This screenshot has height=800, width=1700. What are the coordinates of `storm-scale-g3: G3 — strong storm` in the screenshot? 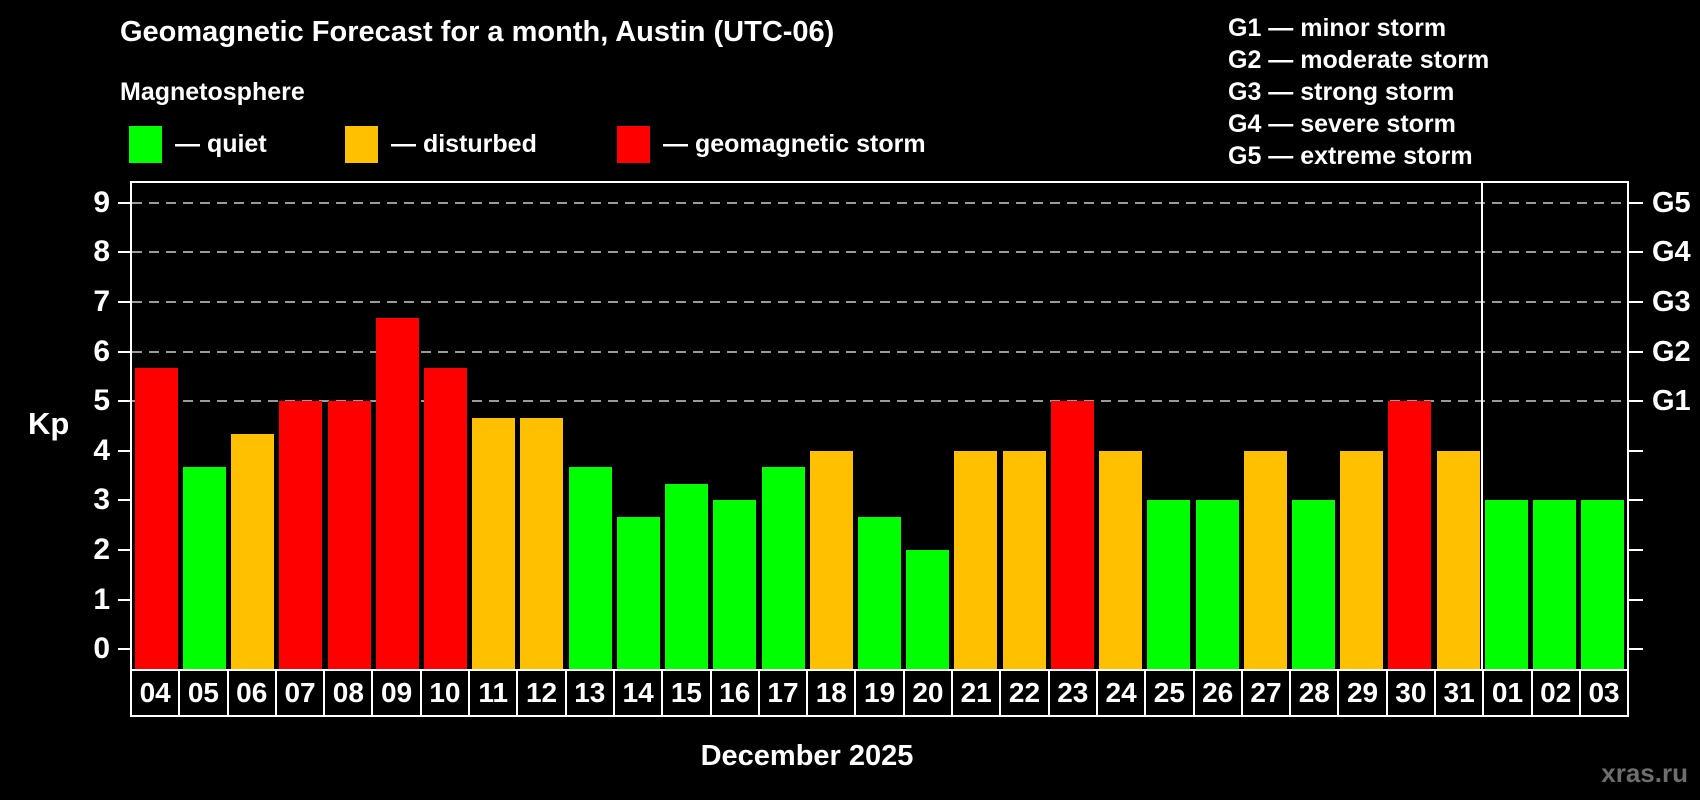 It's located at (1341, 92).